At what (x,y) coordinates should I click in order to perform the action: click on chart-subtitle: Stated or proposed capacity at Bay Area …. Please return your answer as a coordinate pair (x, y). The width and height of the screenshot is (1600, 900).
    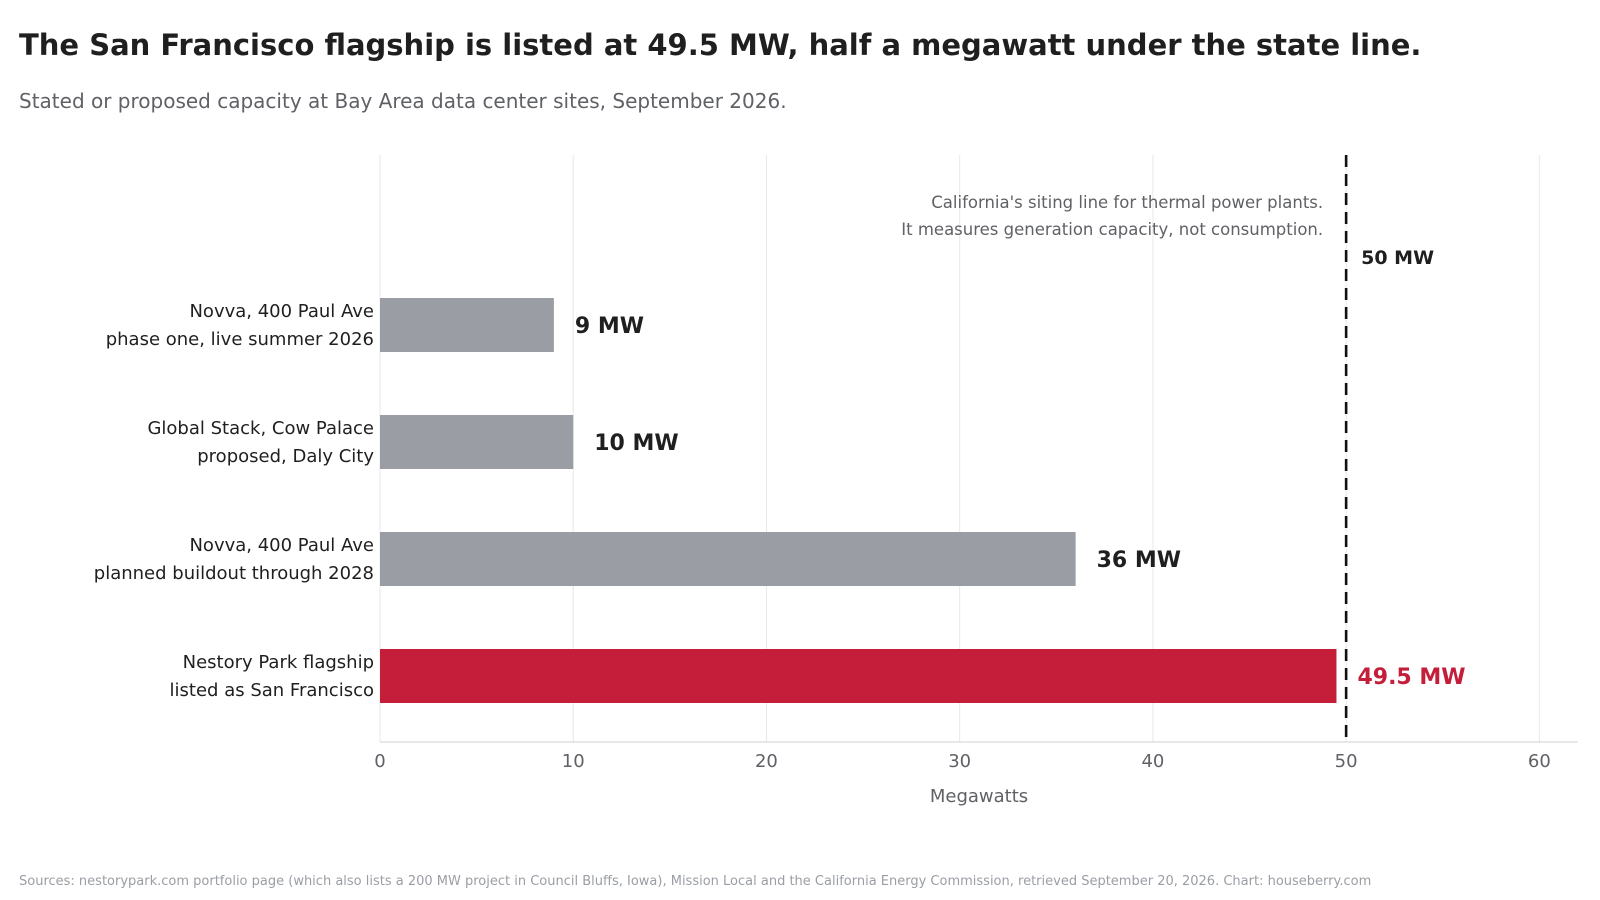
    Looking at the image, I should click on (403, 101).